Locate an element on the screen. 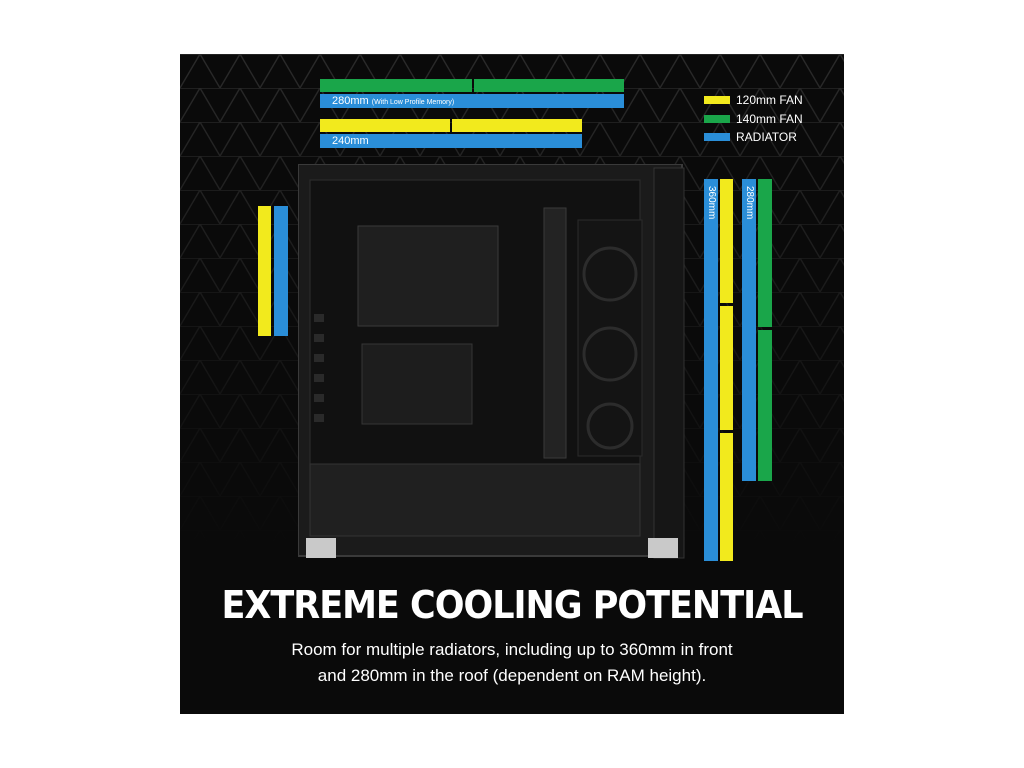  top-240-fan-left is located at coordinates (385, 125).